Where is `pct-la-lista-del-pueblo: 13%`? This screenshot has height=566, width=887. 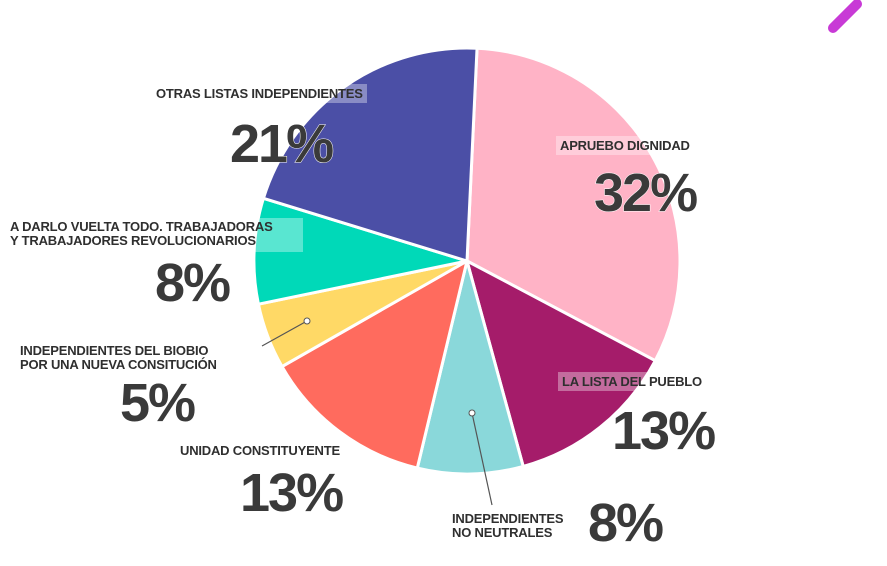 pct-la-lista-del-pueblo: 13% is located at coordinates (663, 431).